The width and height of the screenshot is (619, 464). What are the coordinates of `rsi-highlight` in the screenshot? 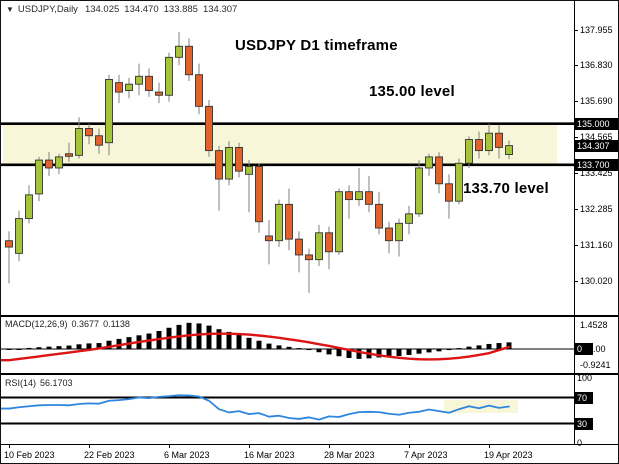 It's located at (481, 406).